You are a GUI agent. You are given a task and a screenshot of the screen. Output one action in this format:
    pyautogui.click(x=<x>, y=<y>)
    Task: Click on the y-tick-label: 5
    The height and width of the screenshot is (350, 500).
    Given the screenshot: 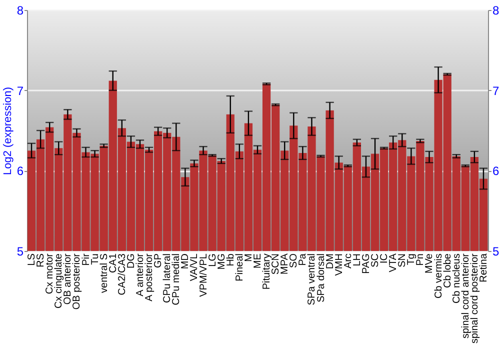 What is the action you would take?
    pyautogui.click(x=20, y=251)
    